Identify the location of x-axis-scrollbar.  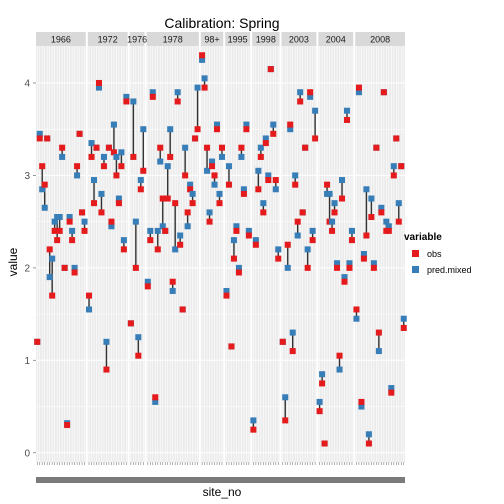
(220, 480).